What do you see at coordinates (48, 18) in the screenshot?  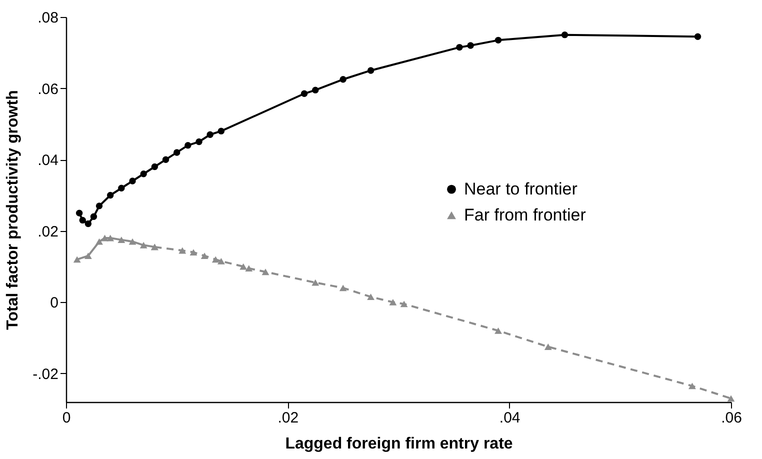 I see `y-tick-label: .08` at bounding box center [48, 18].